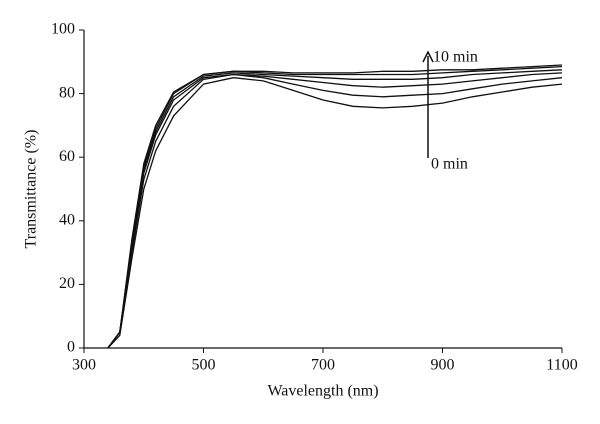  I want to click on y-tick-label: 100, so click(63, 29).